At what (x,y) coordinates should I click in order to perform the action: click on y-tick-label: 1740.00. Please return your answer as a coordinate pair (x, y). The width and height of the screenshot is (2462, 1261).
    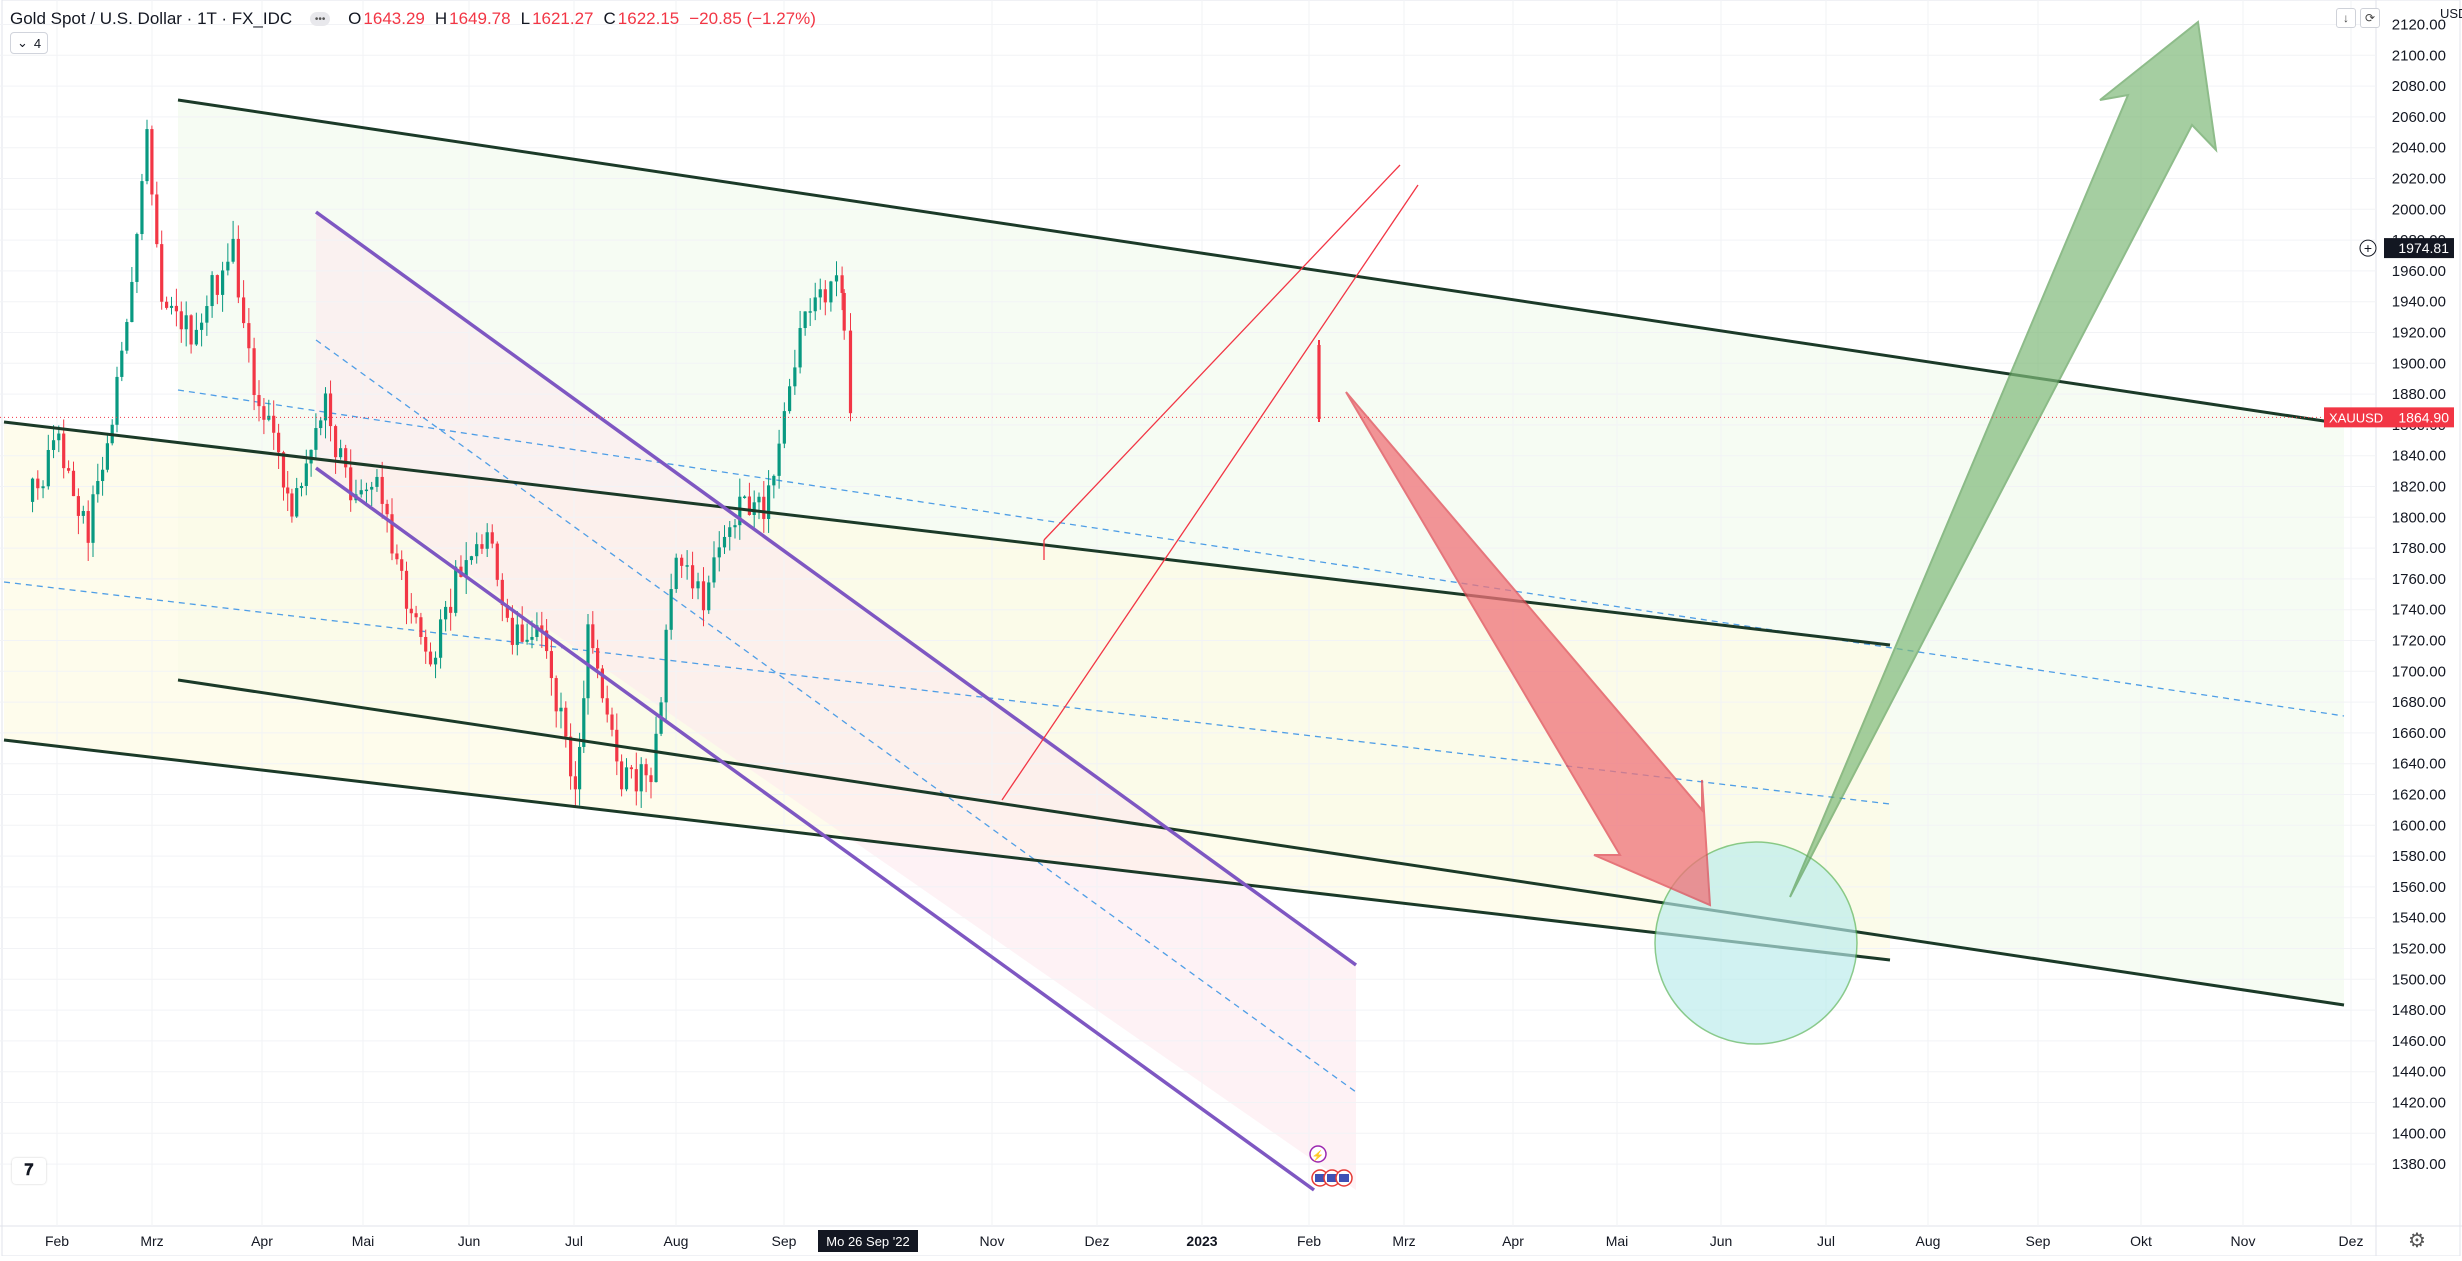
    Looking at the image, I should click on (2419, 610).